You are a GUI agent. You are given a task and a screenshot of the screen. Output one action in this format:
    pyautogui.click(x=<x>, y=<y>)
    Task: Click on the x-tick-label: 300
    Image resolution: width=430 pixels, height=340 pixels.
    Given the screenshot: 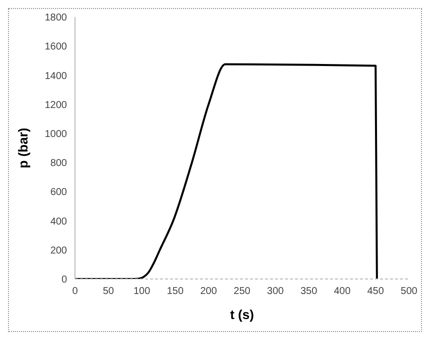 What is the action you would take?
    pyautogui.click(x=275, y=292)
    